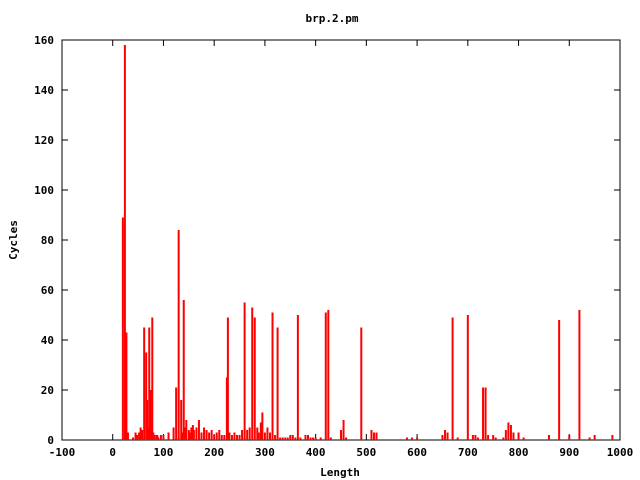 This screenshot has width=640, height=480. What do you see at coordinates (164, 452) in the screenshot?
I see `x-tick-label: 100` at bounding box center [164, 452].